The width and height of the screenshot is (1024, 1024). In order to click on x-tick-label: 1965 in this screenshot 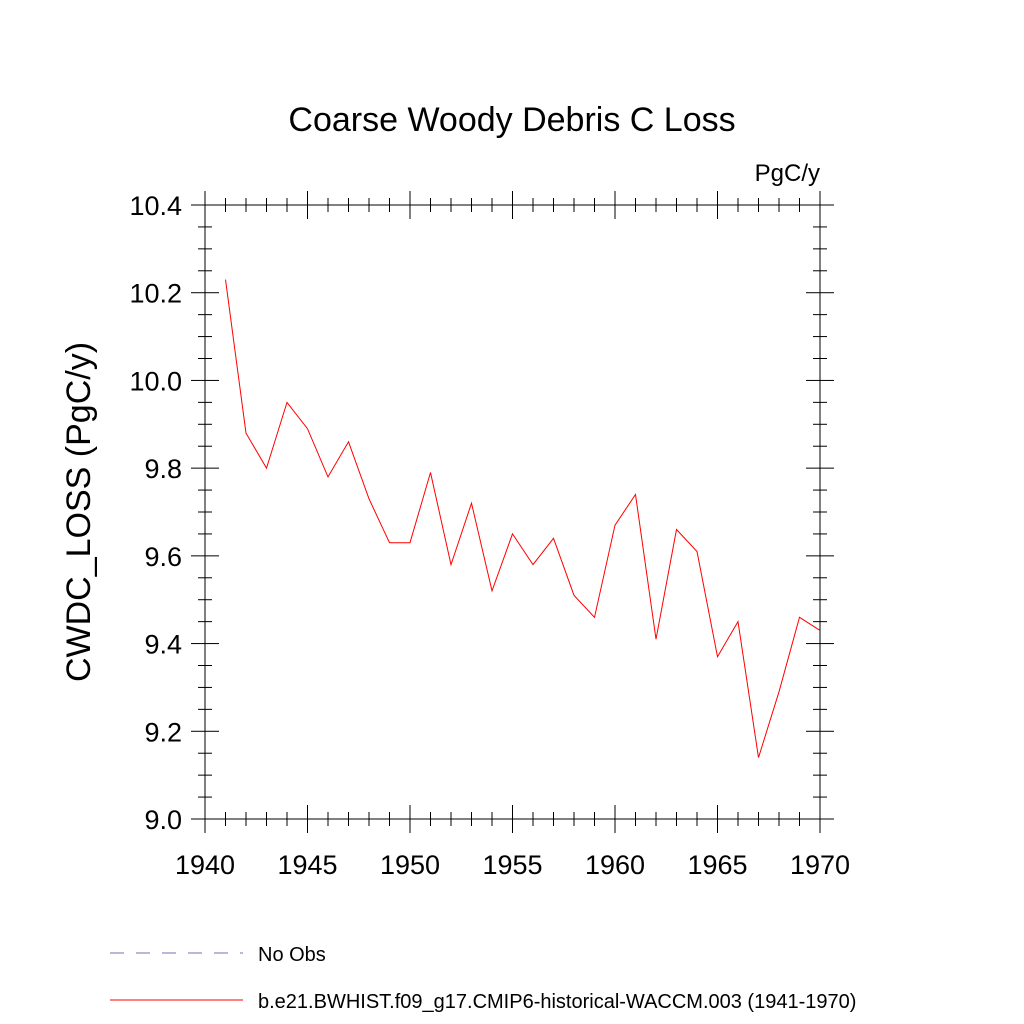, I will do `click(717, 865)`.